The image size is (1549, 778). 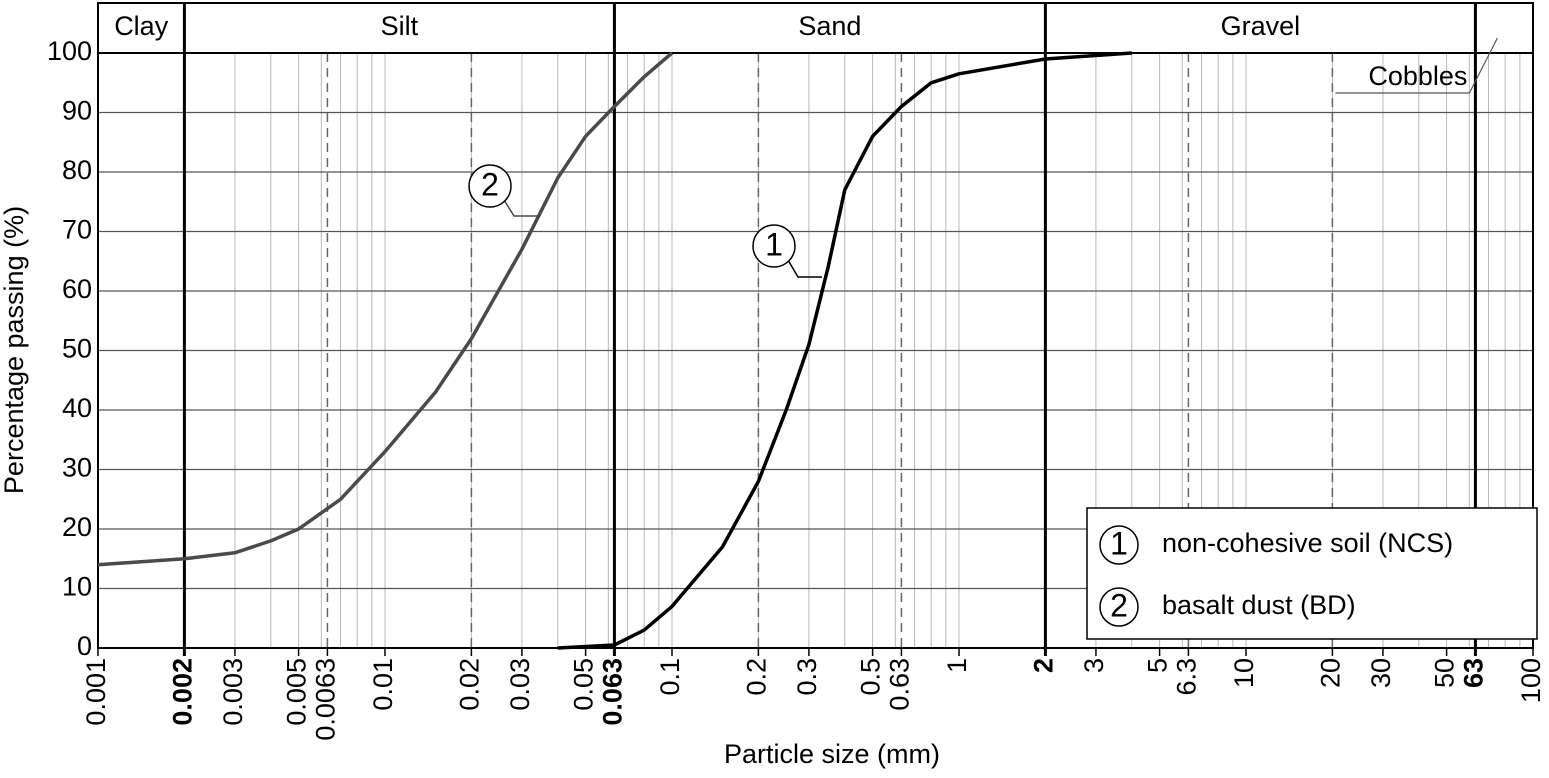 What do you see at coordinates (233, 692) in the screenshot?
I see `x-tick-label: 0.003` at bounding box center [233, 692].